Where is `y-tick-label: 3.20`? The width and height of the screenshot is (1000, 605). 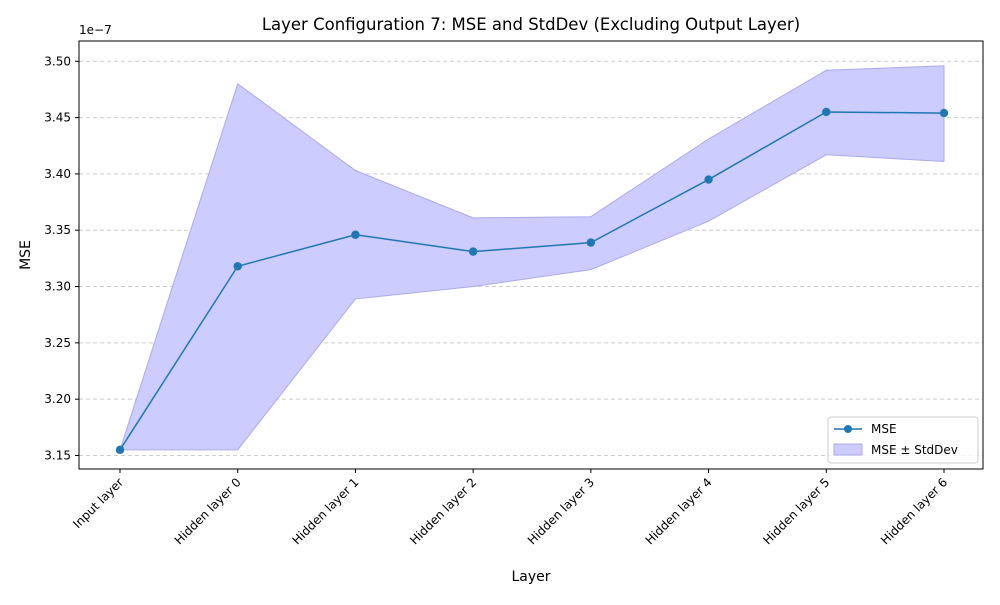 y-tick-label: 3.20 is located at coordinates (57, 399).